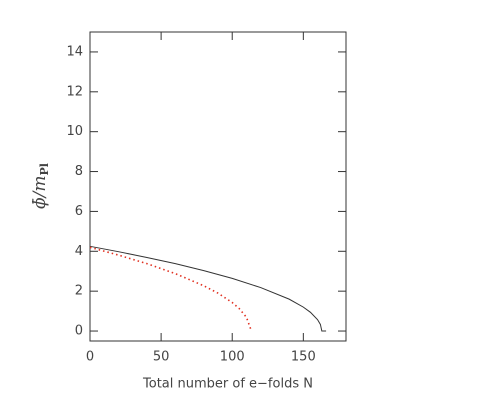  What do you see at coordinates (79, 291) in the screenshot?
I see `y-tick-label: 2` at bounding box center [79, 291].